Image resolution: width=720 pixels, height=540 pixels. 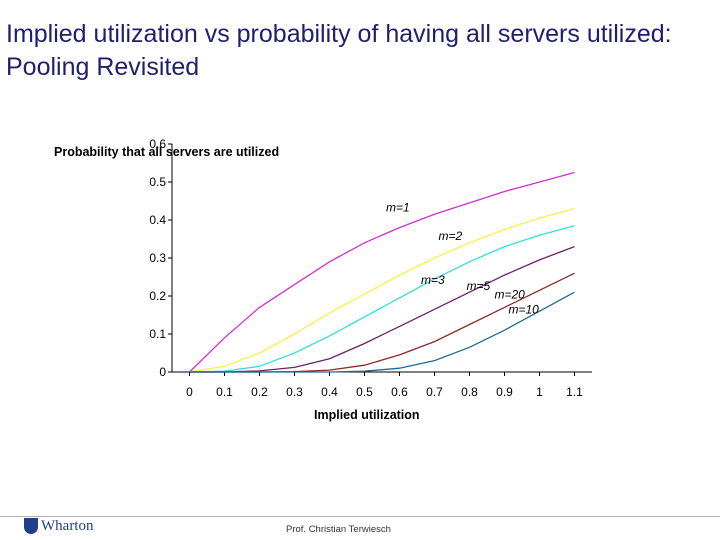 I want to click on y-tick-label: 0.6, so click(x=157, y=144).